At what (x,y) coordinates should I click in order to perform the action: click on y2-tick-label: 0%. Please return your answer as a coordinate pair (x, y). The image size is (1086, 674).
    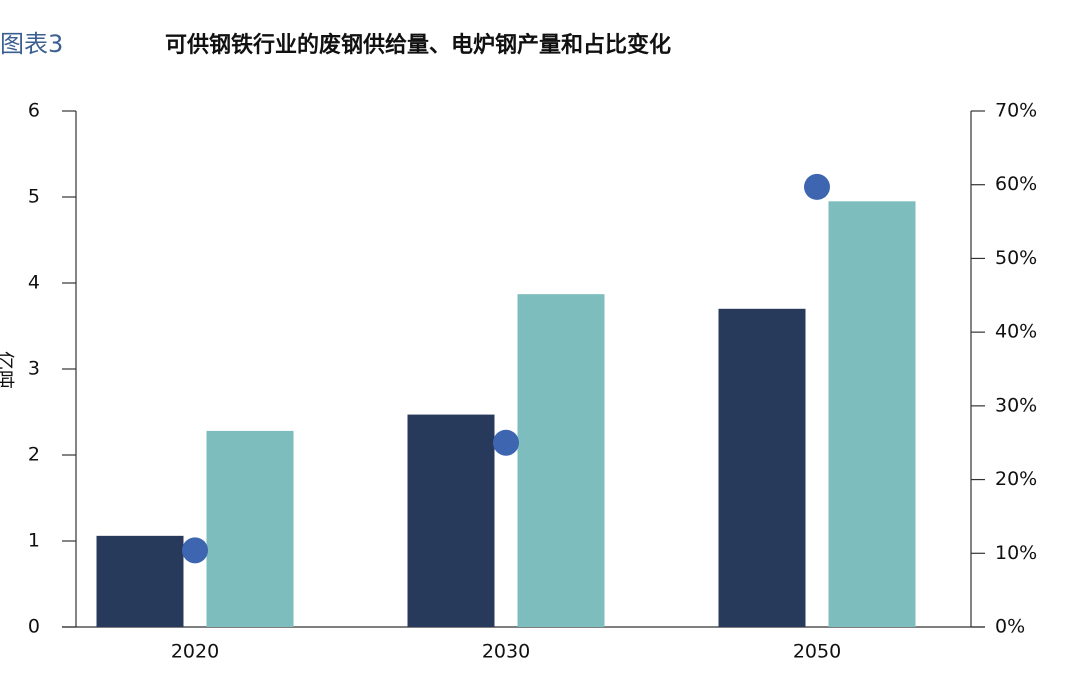
    Looking at the image, I should click on (1010, 627).